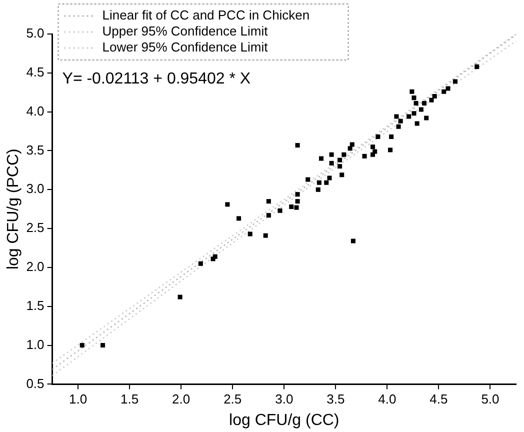  Describe the element at coordinates (35, 188) in the screenshot. I see `y-tick-label: 3.0` at that location.